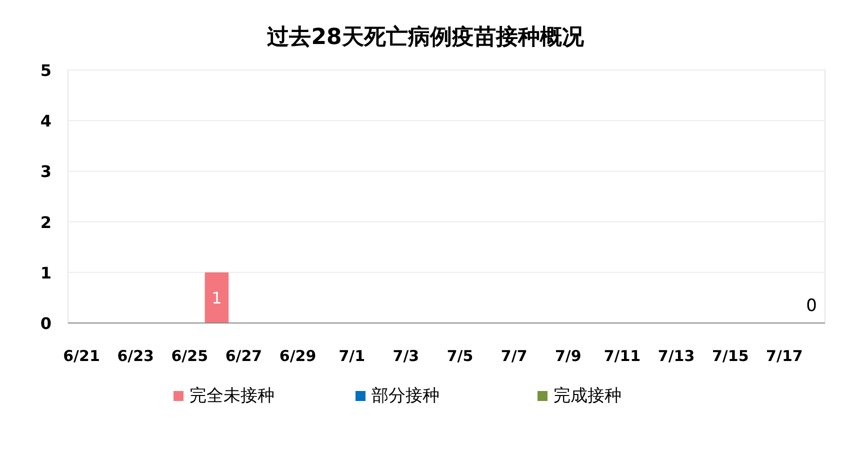 This screenshot has width=851, height=451. I want to click on x-tick-label: 7/1, so click(352, 356).